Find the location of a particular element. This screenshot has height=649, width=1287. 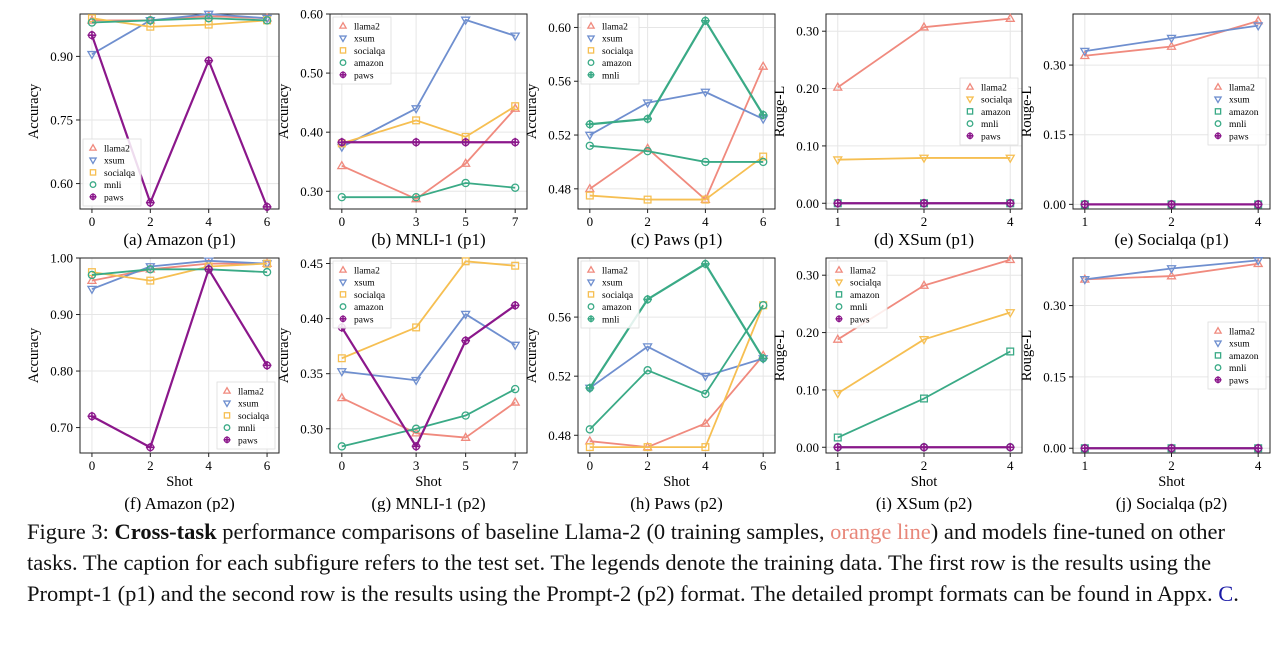

chart-1-line-mnli is located at coordinates (179, 20).